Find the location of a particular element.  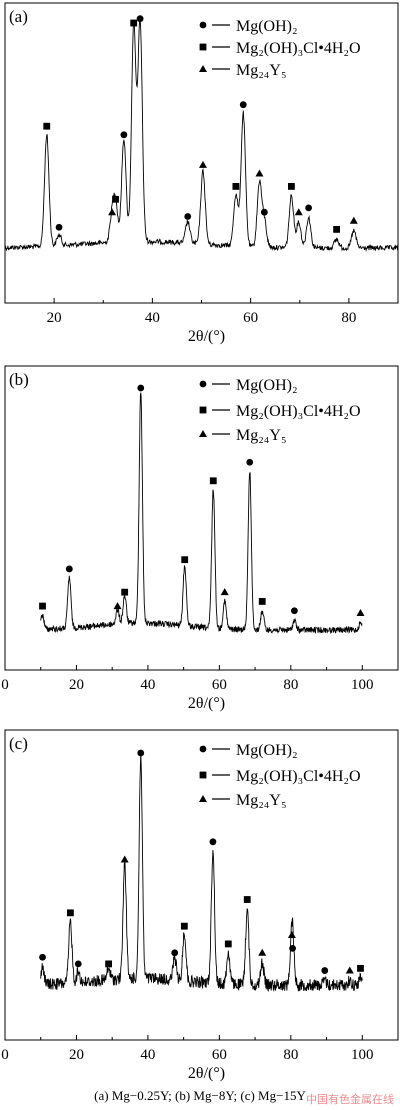

figure-caption: (a) Mg−0.25Y; (b) Mg−8Y; (c) Mg−15Y is located at coordinates (200, 1095).